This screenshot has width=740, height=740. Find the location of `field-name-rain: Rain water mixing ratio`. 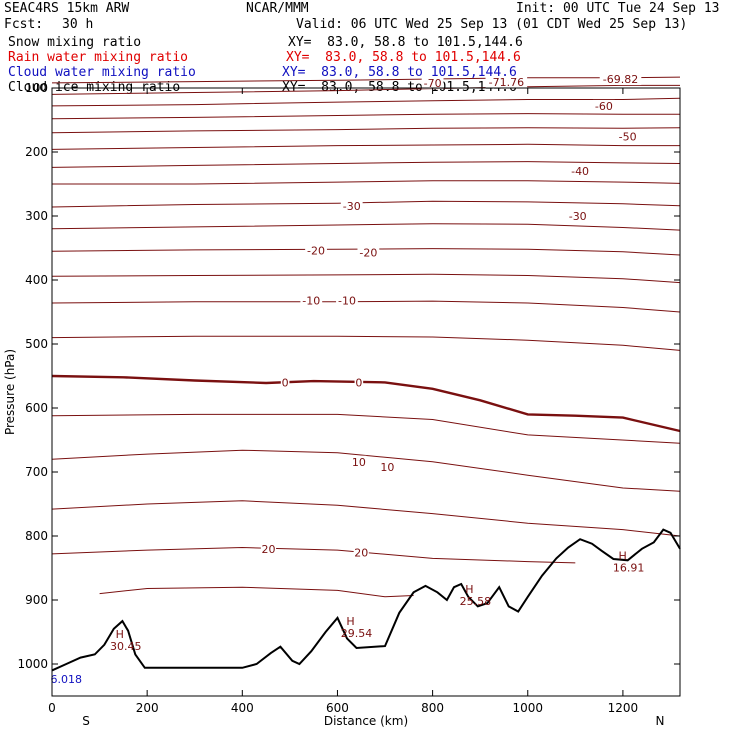

field-name-rain: Rain water mixing ratio is located at coordinates (98, 57).